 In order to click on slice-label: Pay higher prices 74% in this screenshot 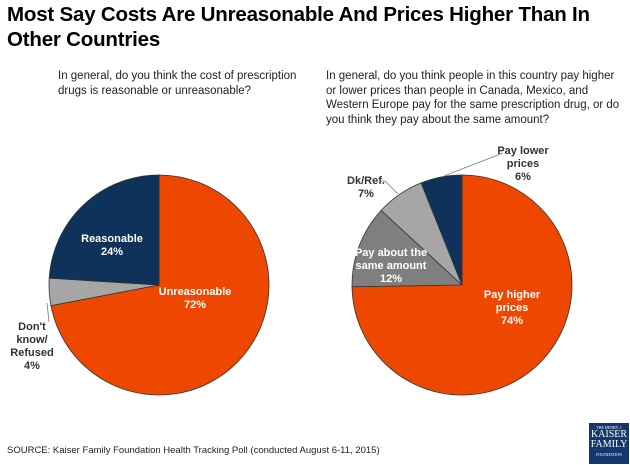, I will do `click(512, 308)`.